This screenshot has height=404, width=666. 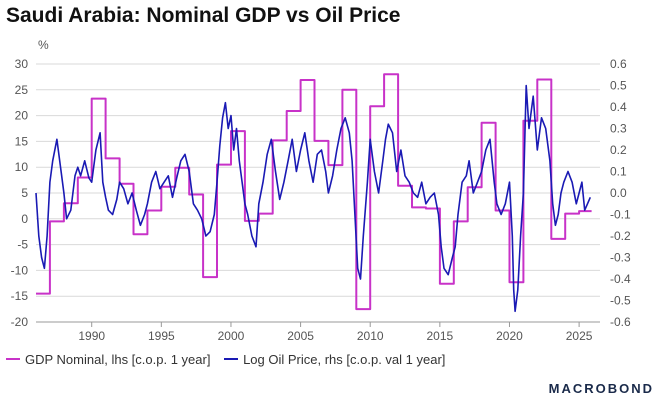 What do you see at coordinates (601, 388) in the screenshot?
I see `macrobond-logo: MACROBOND` at bounding box center [601, 388].